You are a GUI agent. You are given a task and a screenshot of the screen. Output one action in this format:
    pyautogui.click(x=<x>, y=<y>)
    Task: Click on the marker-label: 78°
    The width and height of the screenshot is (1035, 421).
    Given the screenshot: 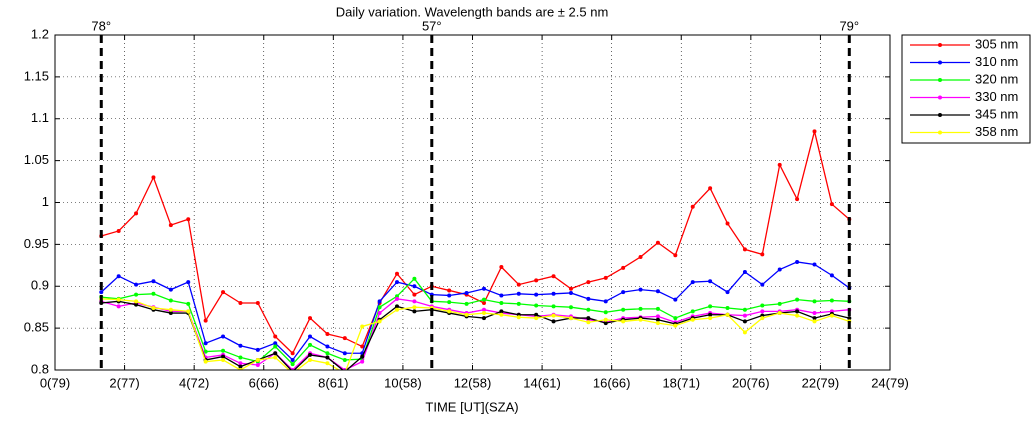 What is the action you would take?
    pyautogui.click(x=101, y=25)
    